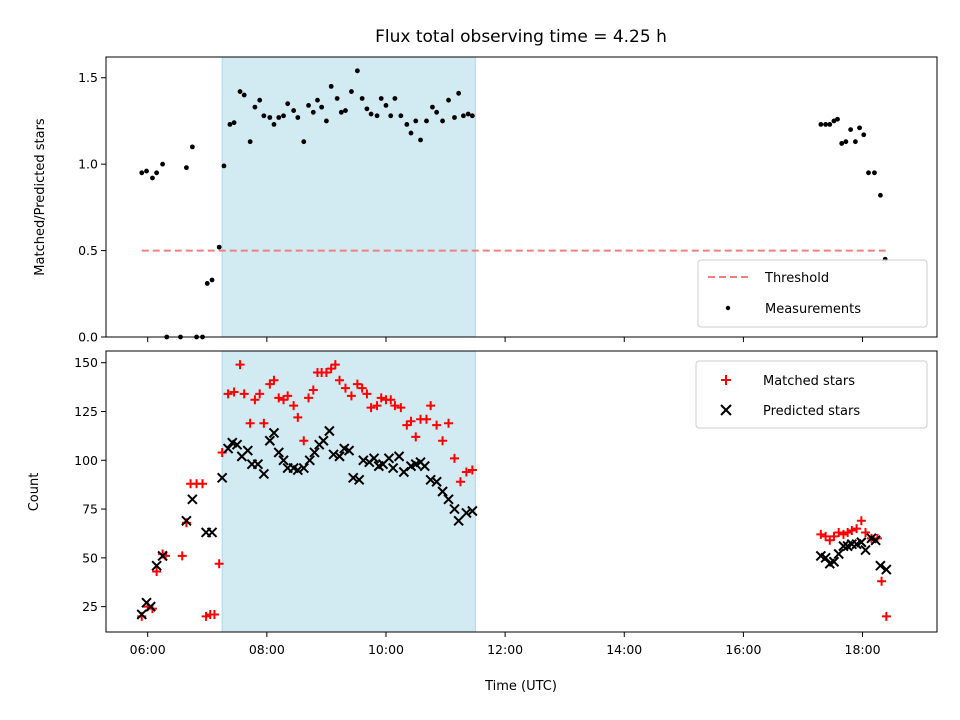 This screenshot has height=720, width=960. What do you see at coordinates (86, 411) in the screenshot?
I see `bottom-y-tick-label: 125` at bounding box center [86, 411].